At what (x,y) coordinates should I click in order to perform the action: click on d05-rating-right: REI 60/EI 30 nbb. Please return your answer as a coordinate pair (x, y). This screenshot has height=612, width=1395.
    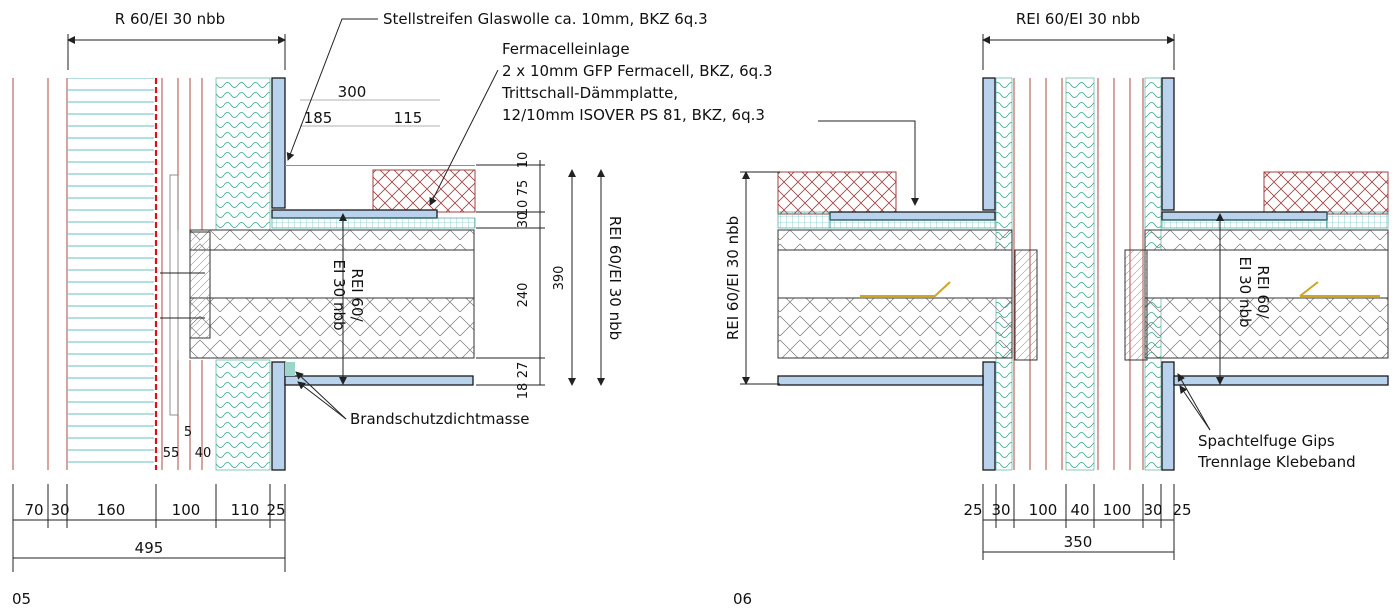
    Looking at the image, I should click on (615, 278).